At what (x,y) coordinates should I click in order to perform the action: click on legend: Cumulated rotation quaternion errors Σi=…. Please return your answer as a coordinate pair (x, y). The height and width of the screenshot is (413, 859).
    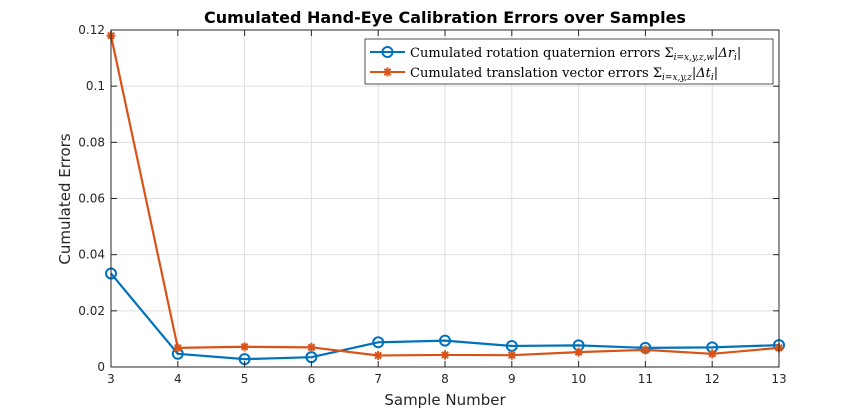
    Looking at the image, I should click on (569, 61).